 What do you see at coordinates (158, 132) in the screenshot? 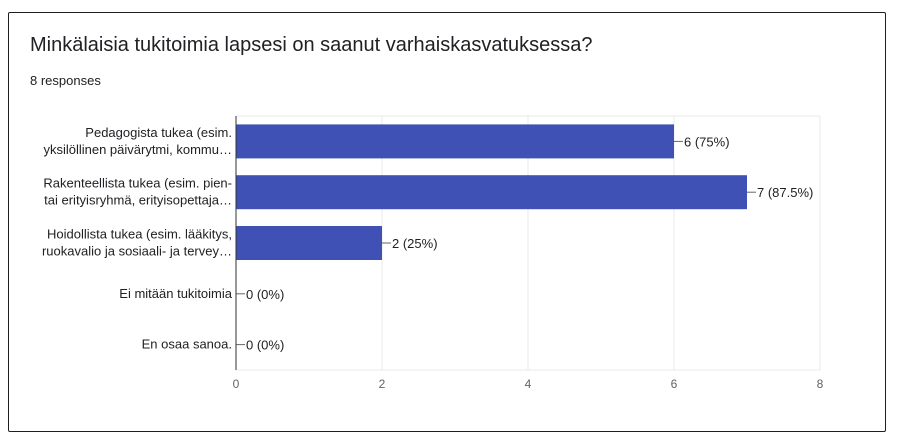
I see `category-label: Pedagogista tukea (esim.` at bounding box center [158, 132].